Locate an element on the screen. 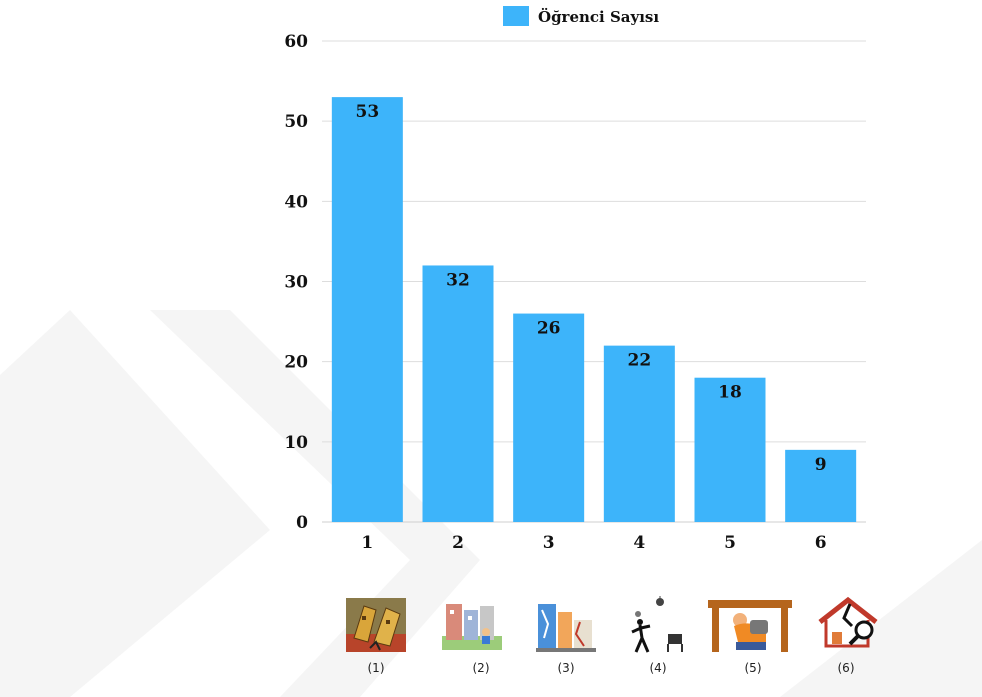 The width and height of the screenshot is (982, 697). icon-captions: (1) (2) (3) (4) (5) (6) is located at coordinates (611, 668).